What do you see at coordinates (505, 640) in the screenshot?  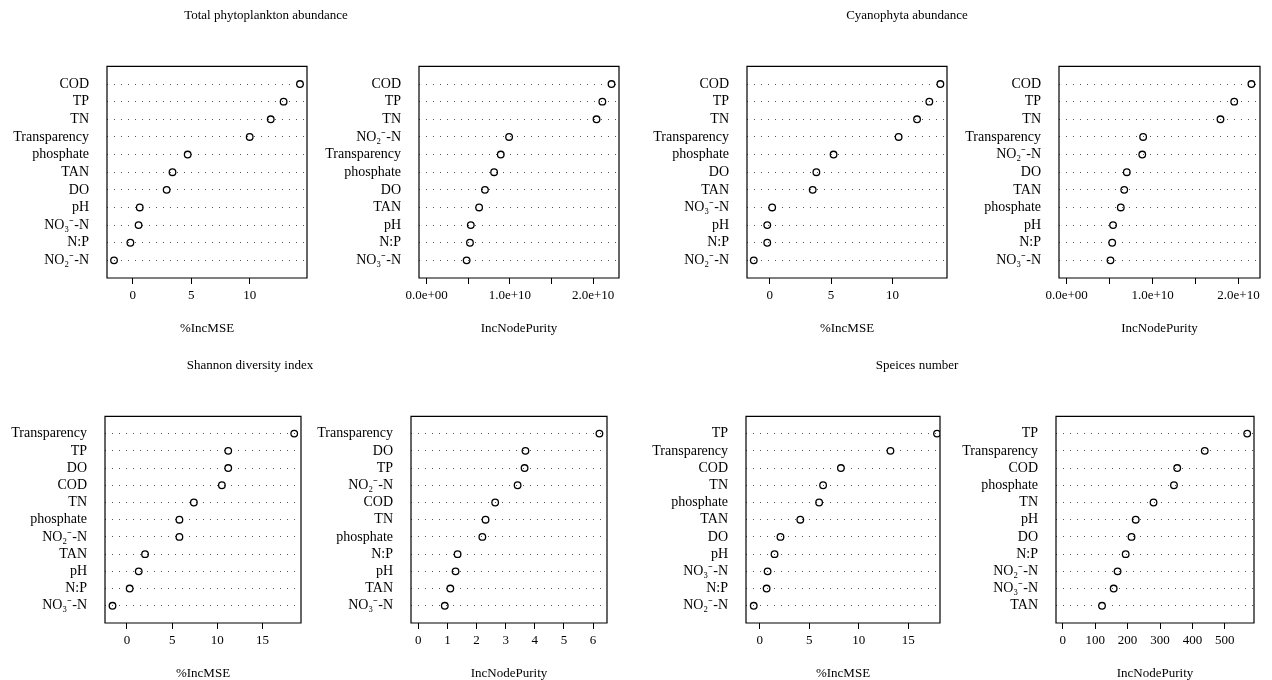 I see `x-tick-label: 3` at bounding box center [505, 640].